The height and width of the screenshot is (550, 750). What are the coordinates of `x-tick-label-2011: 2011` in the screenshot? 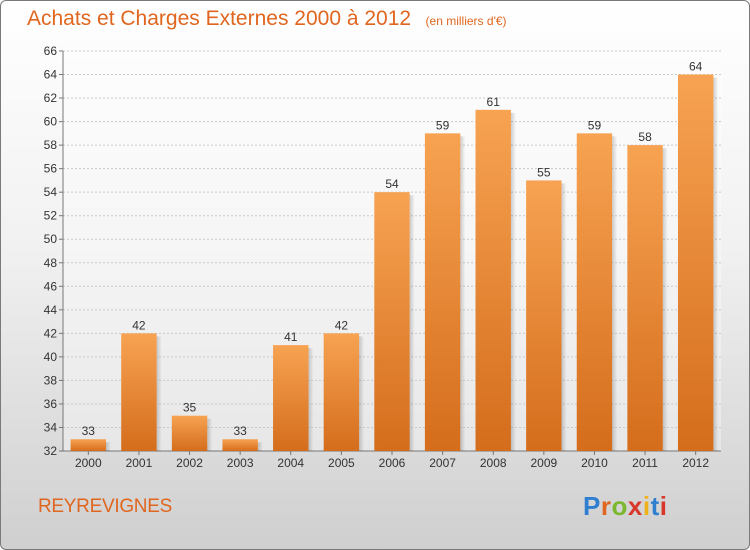 It's located at (645, 463).